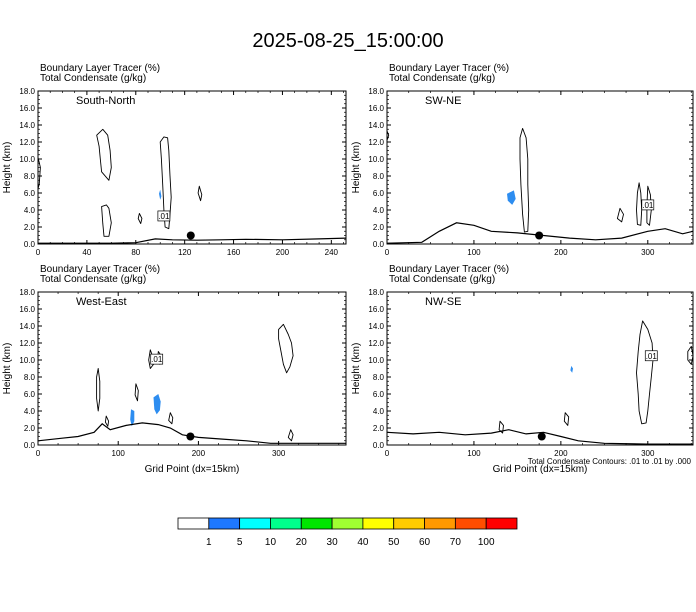 This screenshot has width=696, height=612. What do you see at coordinates (486, 542) in the screenshot?
I see `colorbar-label: 100` at bounding box center [486, 542].